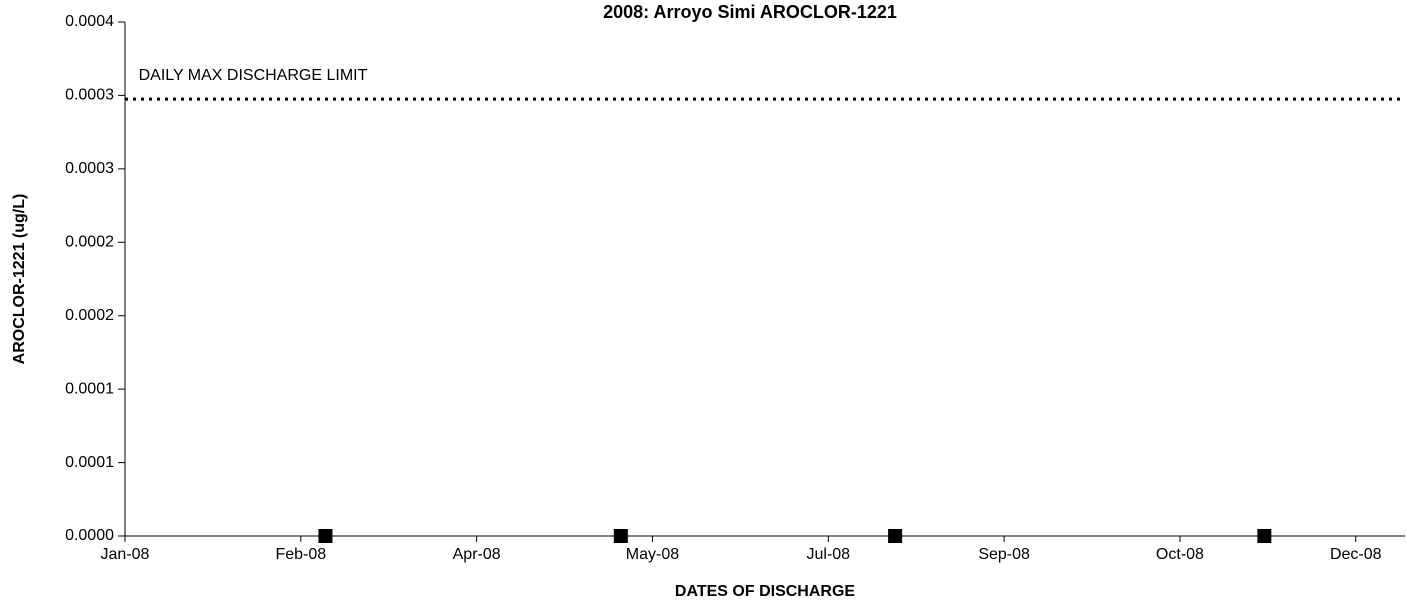 Image resolution: width=1407 pixels, height=602 pixels. What do you see at coordinates (765, 591) in the screenshot?
I see `x-axis-label: DATES OF DISCHARGE` at bounding box center [765, 591].